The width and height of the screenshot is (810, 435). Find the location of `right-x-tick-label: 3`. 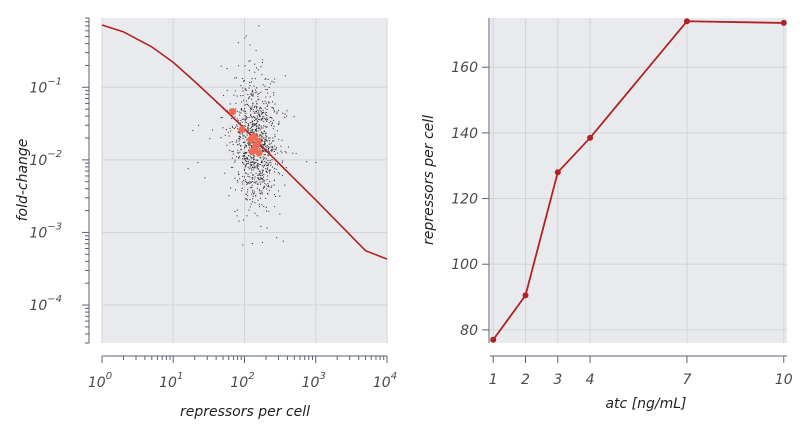

right-x-tick-label: 3 is located at coordinates (557, 380).